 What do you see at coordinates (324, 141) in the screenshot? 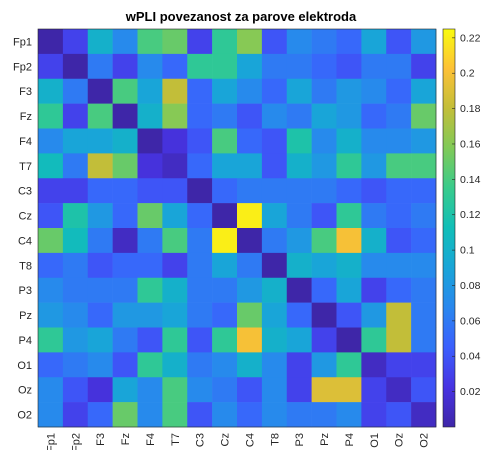
I see `heatmap-cell-f4-pz` at bounding box center [324, 141].